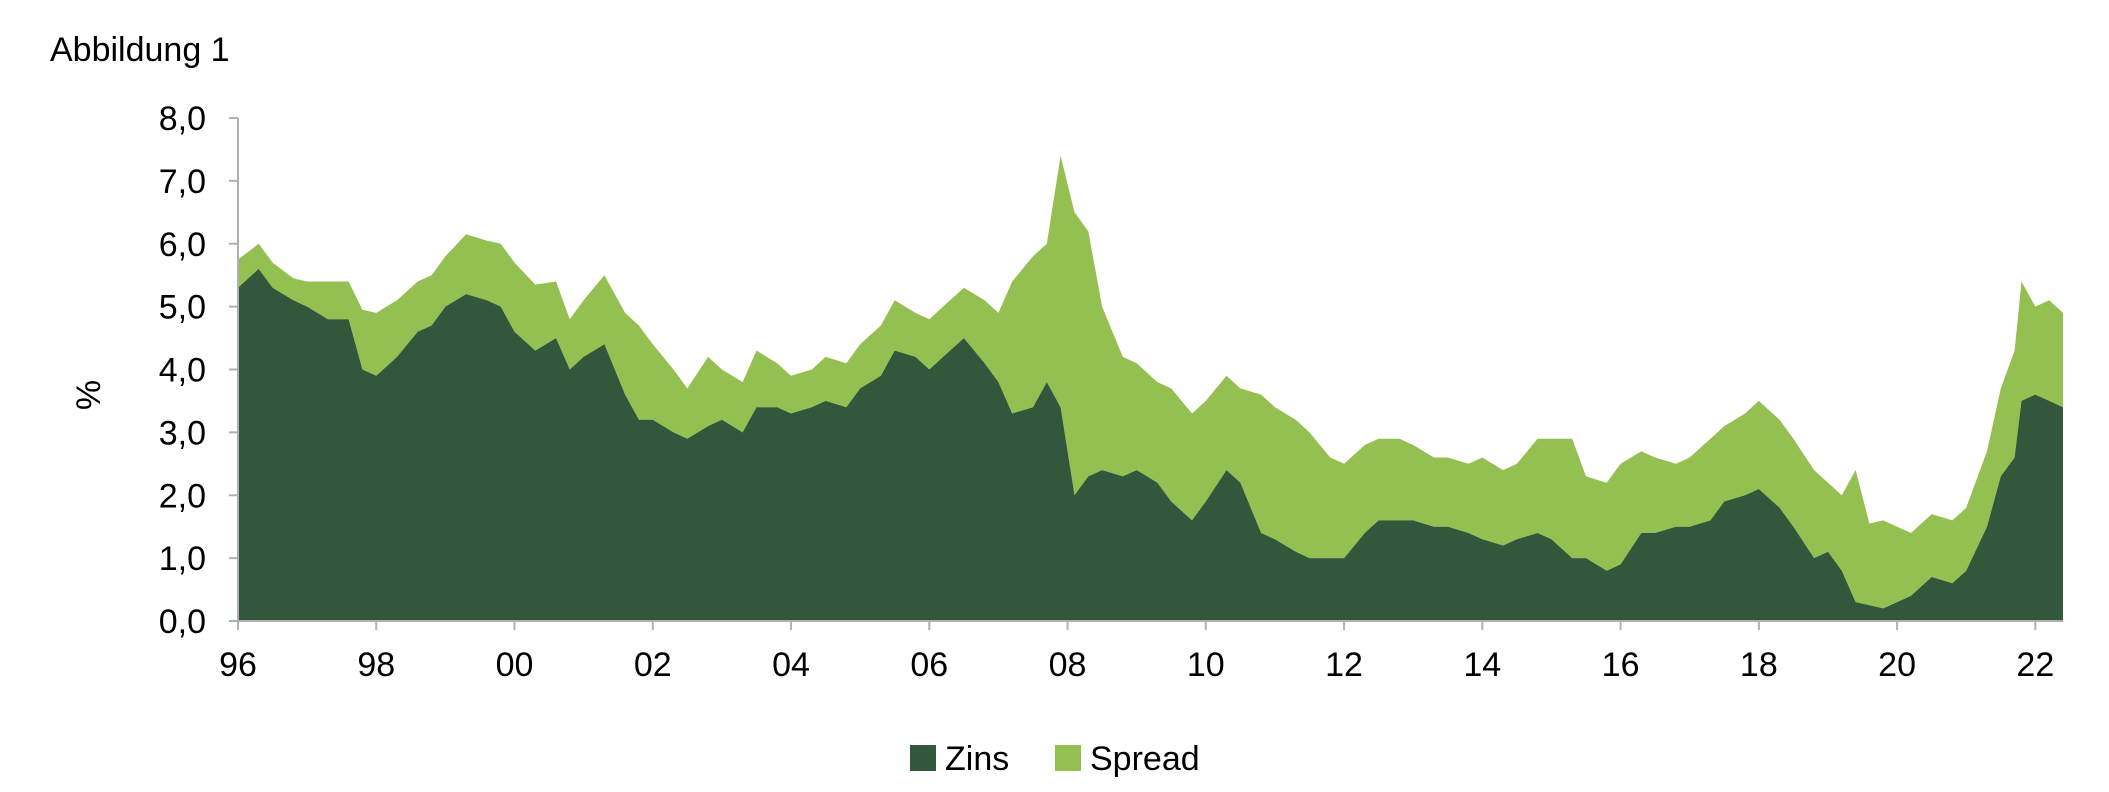  Describe the element at coordinates (791, 665) in the screenshot. I see `x-tick-label: 04` at that location.